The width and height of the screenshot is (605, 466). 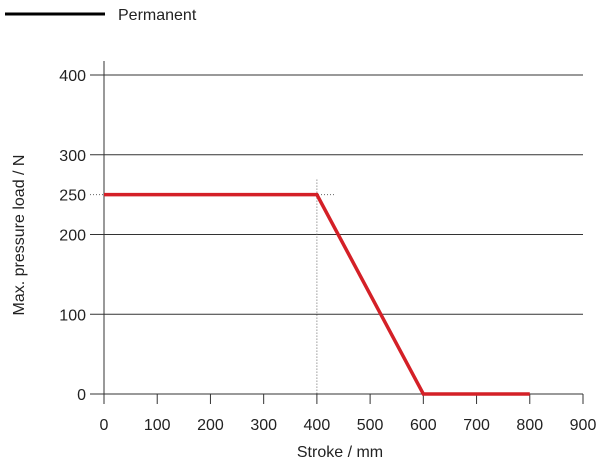 I want to click on y-tick-label-0: 0, so click(x=81, y=395).